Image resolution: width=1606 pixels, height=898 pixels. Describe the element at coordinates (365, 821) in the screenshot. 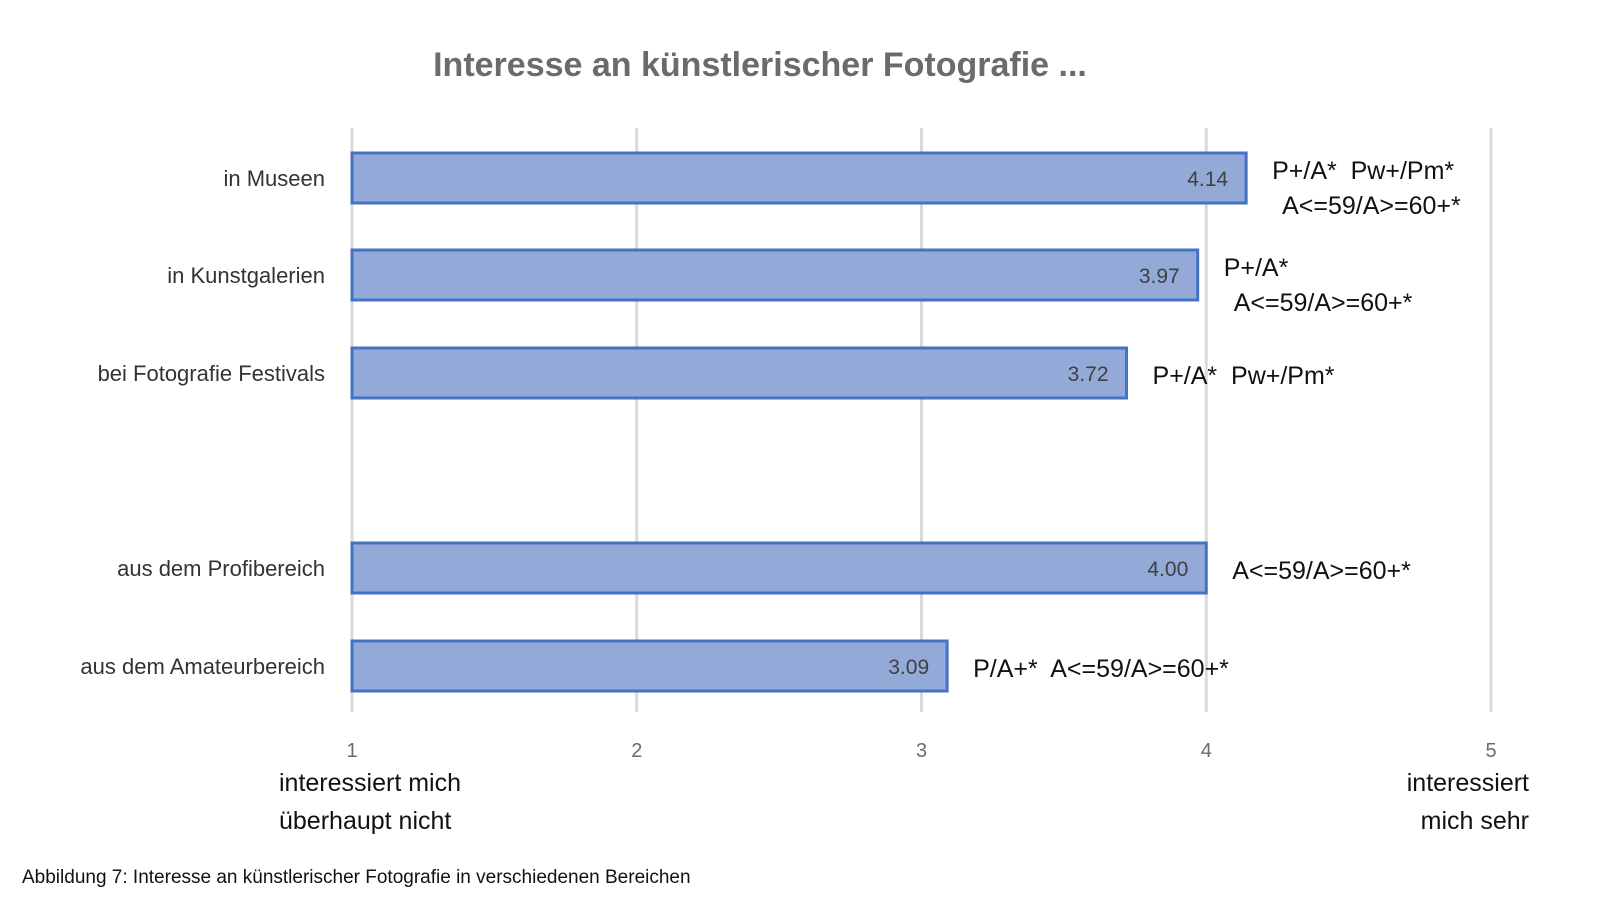

I see `x-anchor-left-line2: überhaupt nicht` at that location.